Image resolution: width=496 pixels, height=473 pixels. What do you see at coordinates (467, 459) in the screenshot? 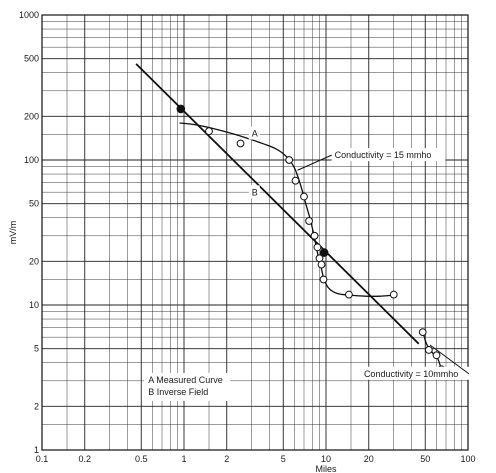
I see `x-tick-label: 100` at bounding box center [467, 459].